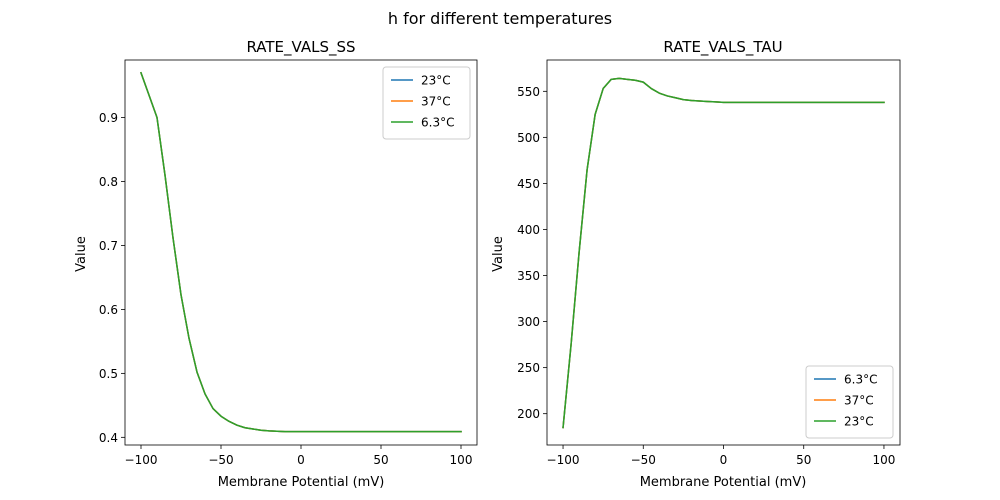 This screenshot has width=1000, height=500. I want to click on tau-ytick-label: 550, so click(528, 92).